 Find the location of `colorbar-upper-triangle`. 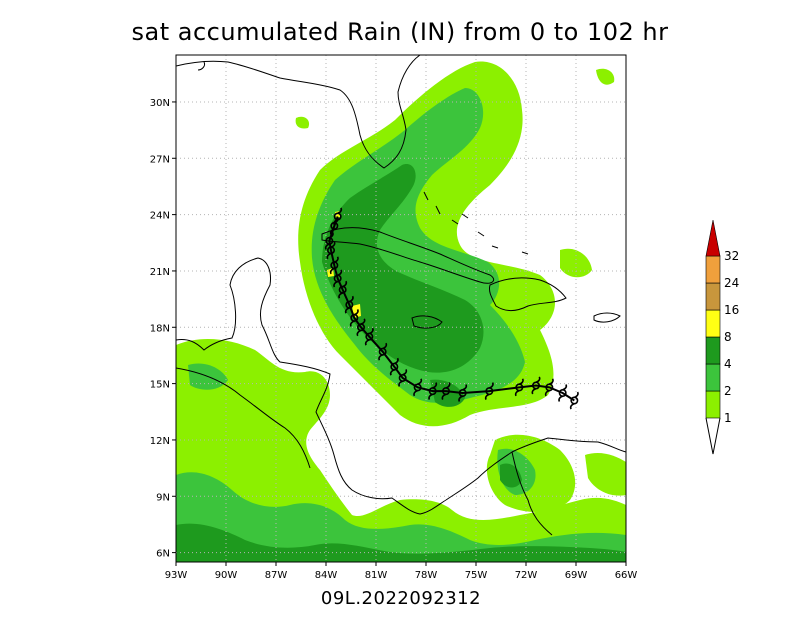

colorbar-upper-triangle is located at coordinates (713, 238).